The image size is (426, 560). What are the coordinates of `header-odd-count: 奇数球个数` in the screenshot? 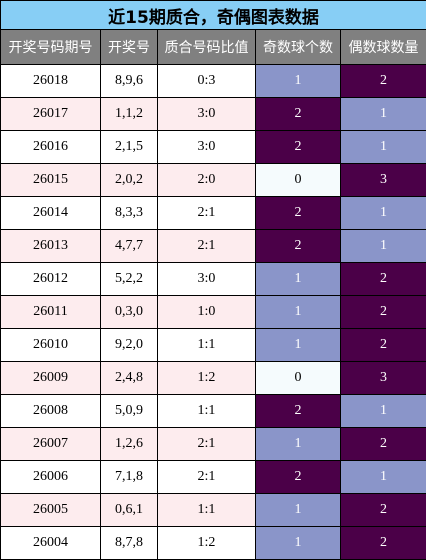 It's located at (298, 47).